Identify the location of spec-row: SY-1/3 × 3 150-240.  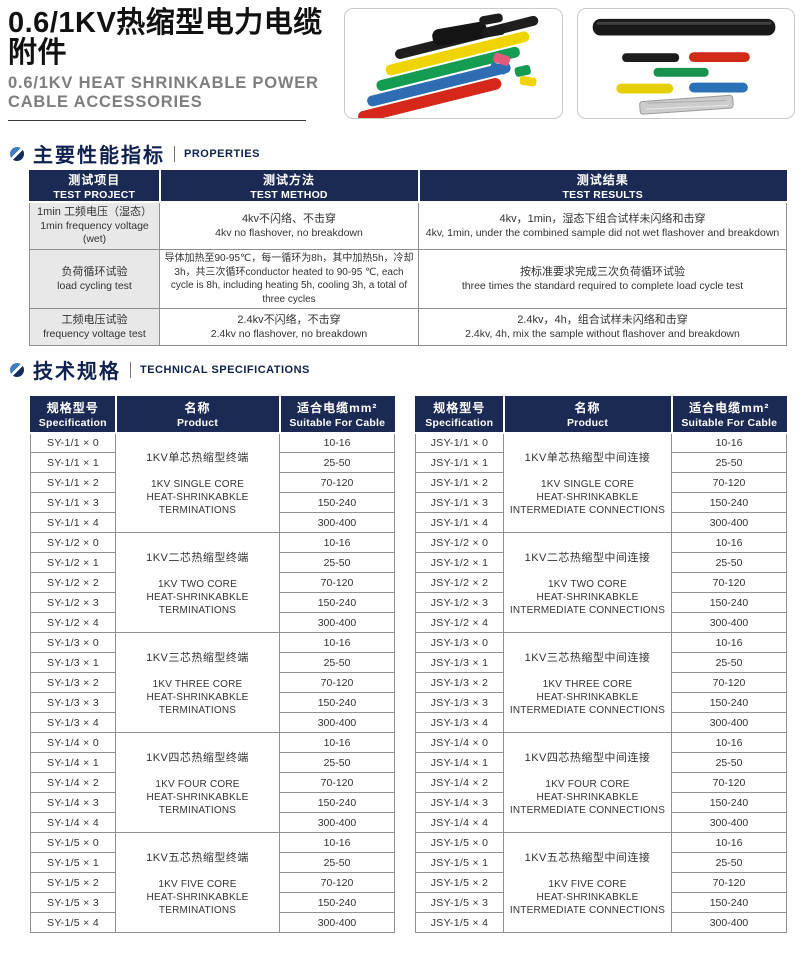
(212, 702).